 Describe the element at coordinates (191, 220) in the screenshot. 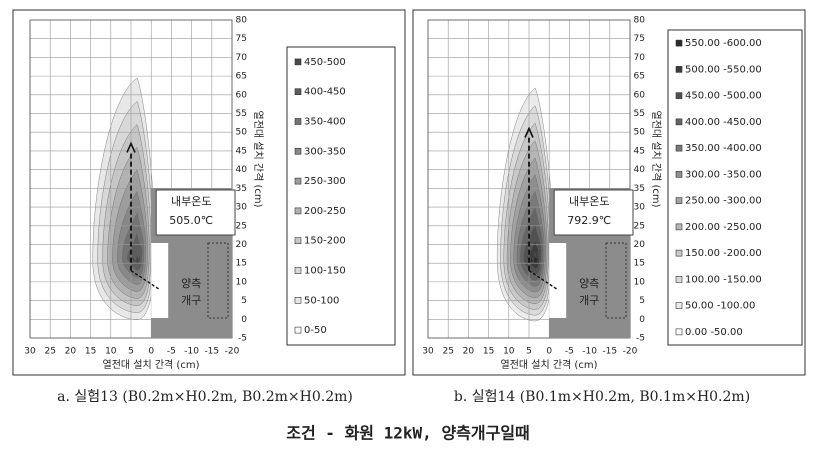

I see `temp-value: 505.0℃` at that location.